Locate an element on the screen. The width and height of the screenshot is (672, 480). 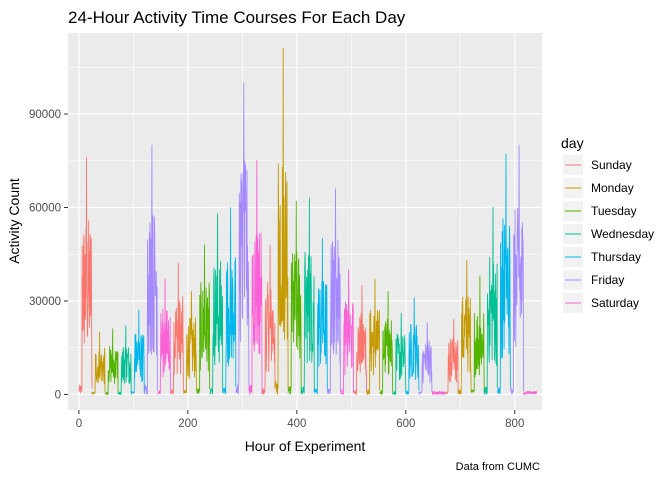
x-tick-label: 200 is located at coordinates (187, 424).